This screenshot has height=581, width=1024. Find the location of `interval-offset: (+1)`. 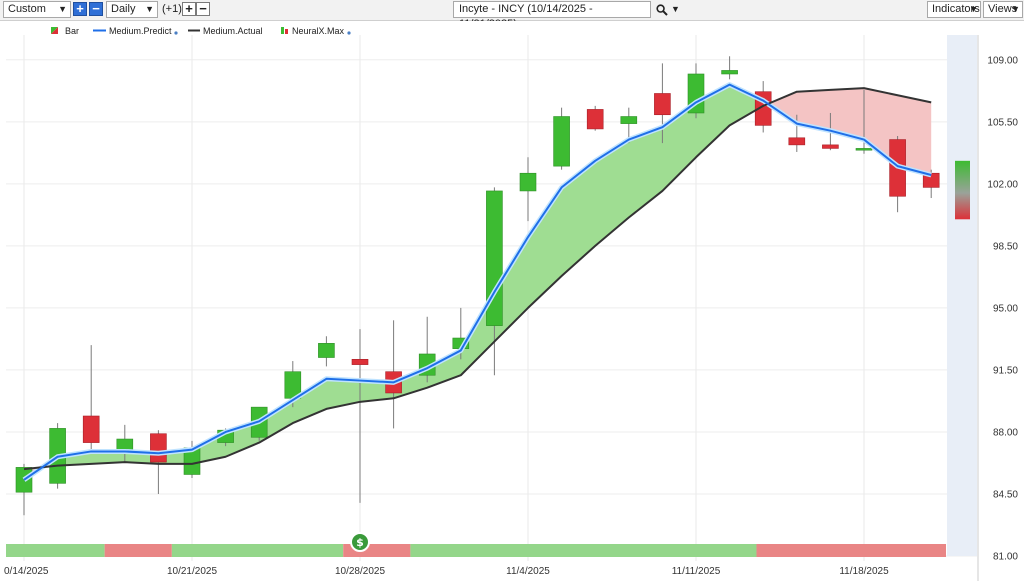

interval-offset: (+1) is located at coordinates (172, 9).